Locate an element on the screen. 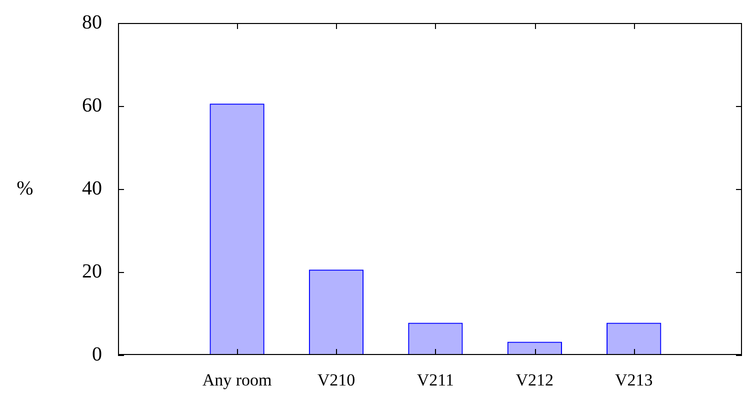 The height and width of the screenshot is (402, 744). y-tick-label: 0 is located at coordinates (97, 354).